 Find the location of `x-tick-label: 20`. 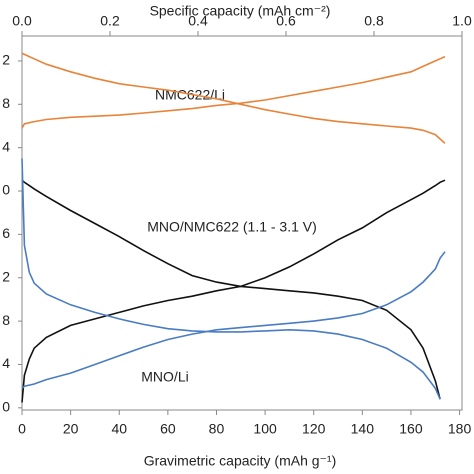

x-tick-label: 20 is located at coordinates (71, 429).